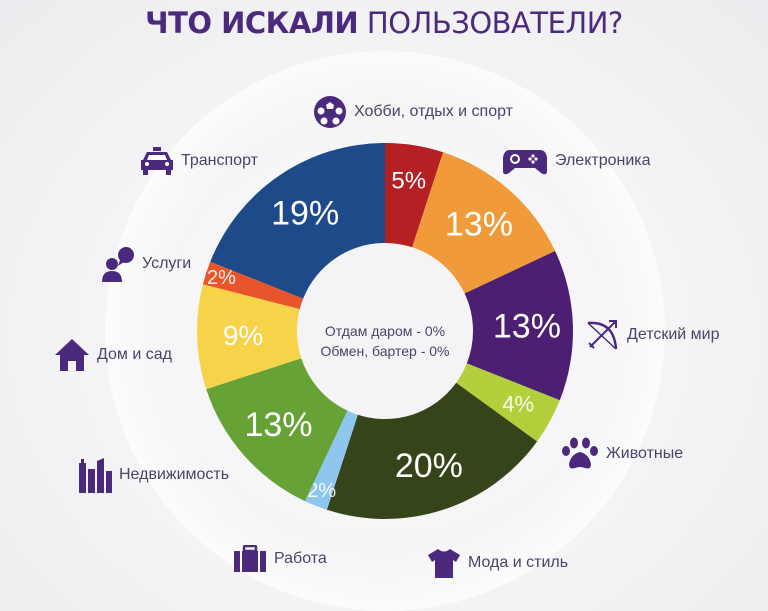 The image size is (768, 611). I want to click on legend-hobby: Хобби, отдых и спорт, so click(413, 112).